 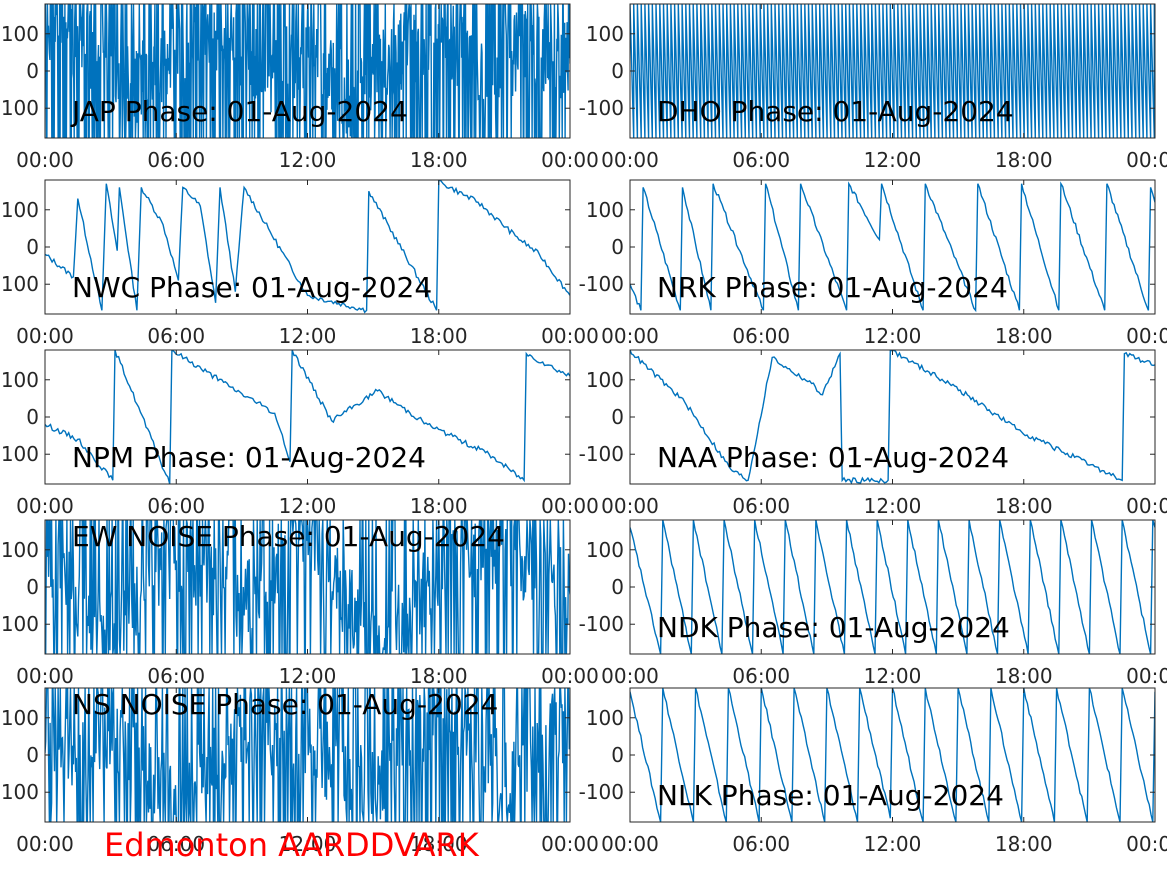 What do you see at coordinates (249, 457) in the screenshot?
I see `panel-title: NPM Phase: 01-Aug-2024` at bounding box center [249, 457].